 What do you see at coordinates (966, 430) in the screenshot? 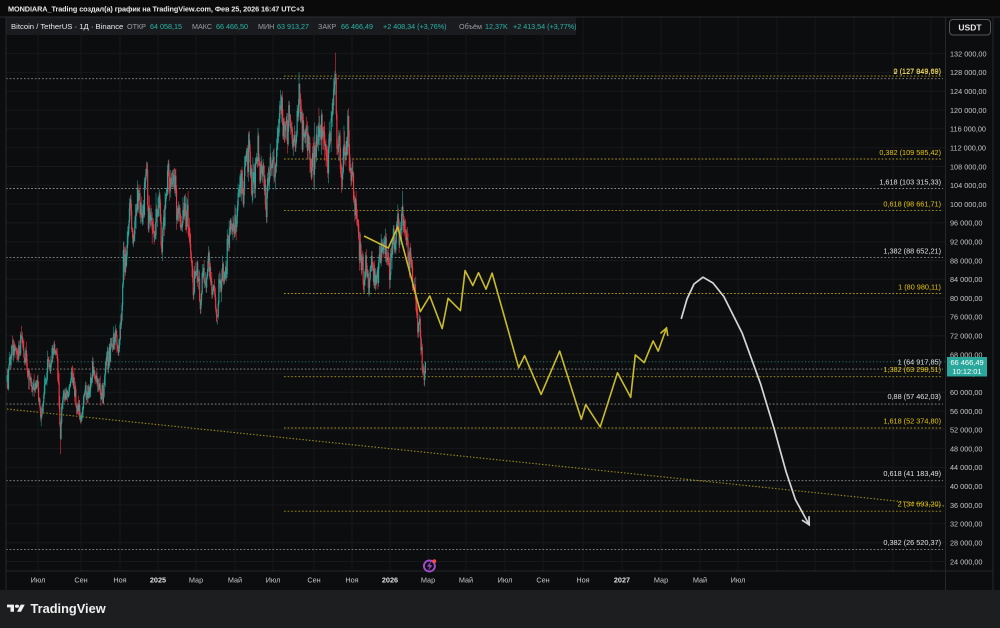
I see `svg-text: 52 000,00` at bounding box center [966, 430].